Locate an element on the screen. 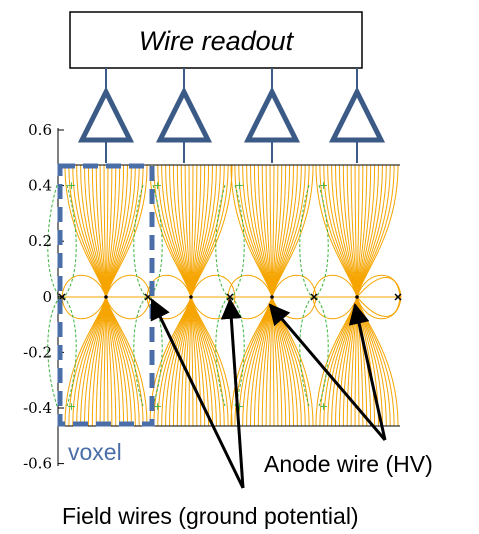  y-axis: 0.6 0.4 0.2 0 -0.2 -0.4 -0.6 is located at coordinates (43, 297).